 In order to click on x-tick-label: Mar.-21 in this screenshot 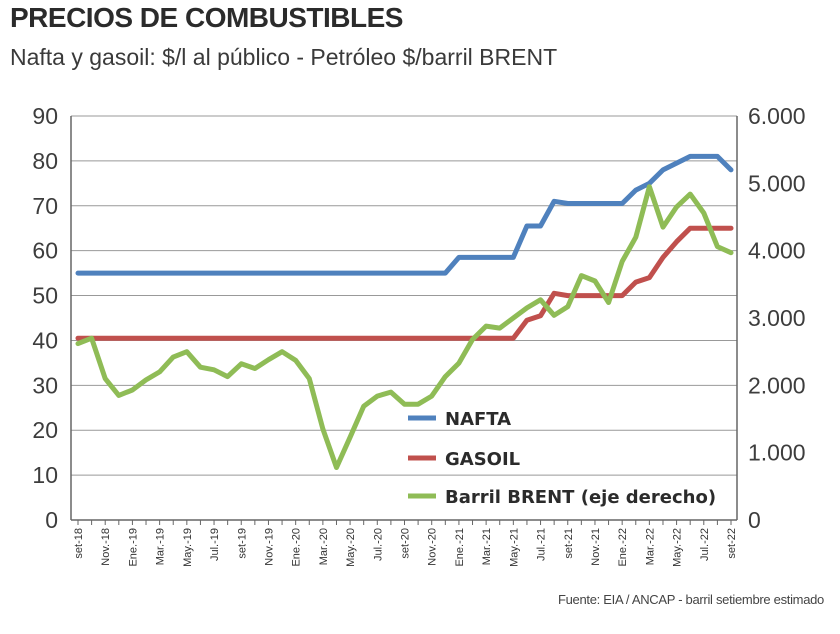, I will do `click(487, 546)`.